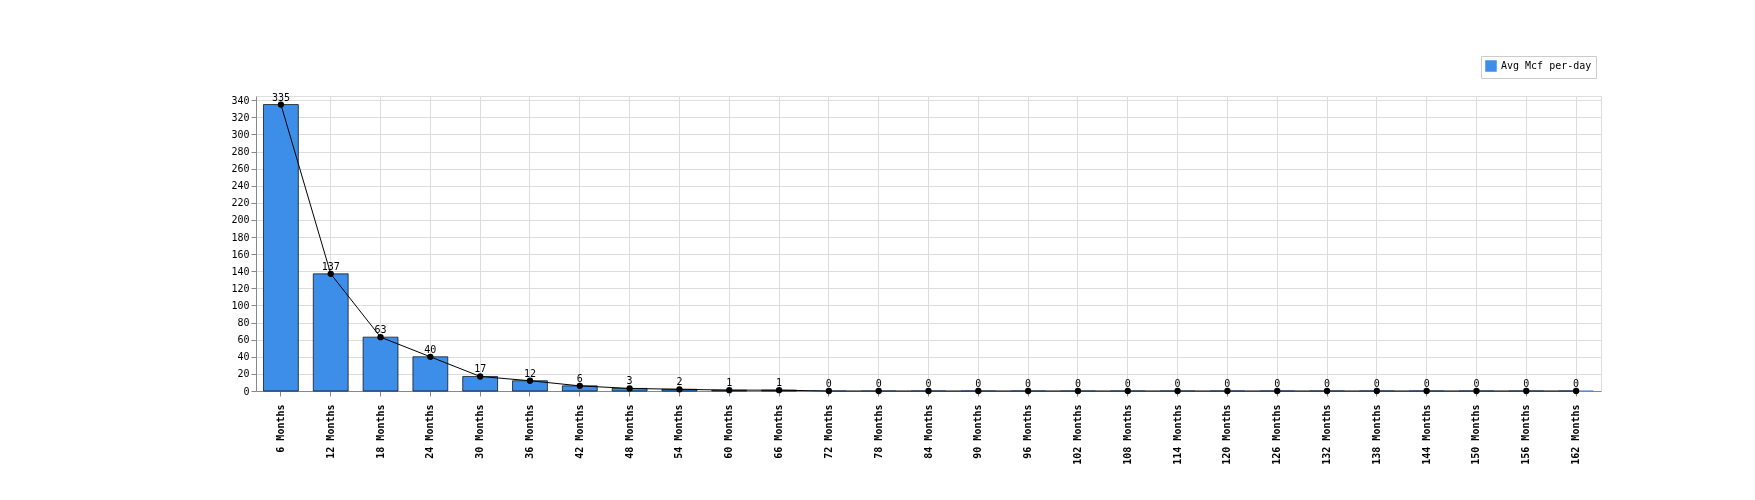 Image resolution: width=1755 pixels, height=500 pixels. What do you see at coordinates (529, 431) in the screenshot?
I see `x-tick-label: 36 Months` at bounding box center [529, 431].